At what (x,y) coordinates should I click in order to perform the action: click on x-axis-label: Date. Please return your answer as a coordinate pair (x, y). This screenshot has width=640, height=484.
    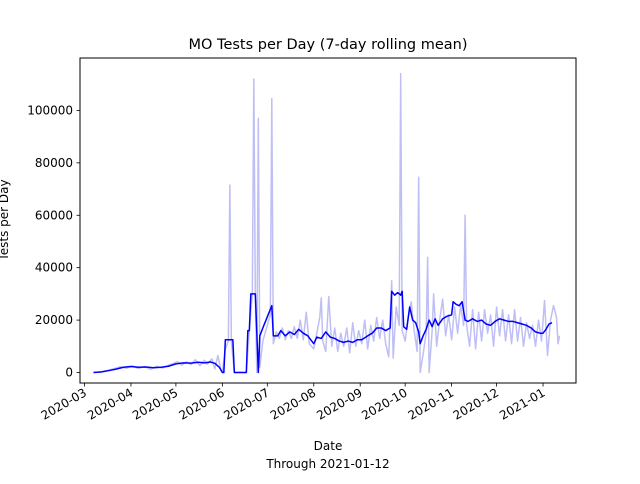
    Looking at the image, I should click on (328, 446).